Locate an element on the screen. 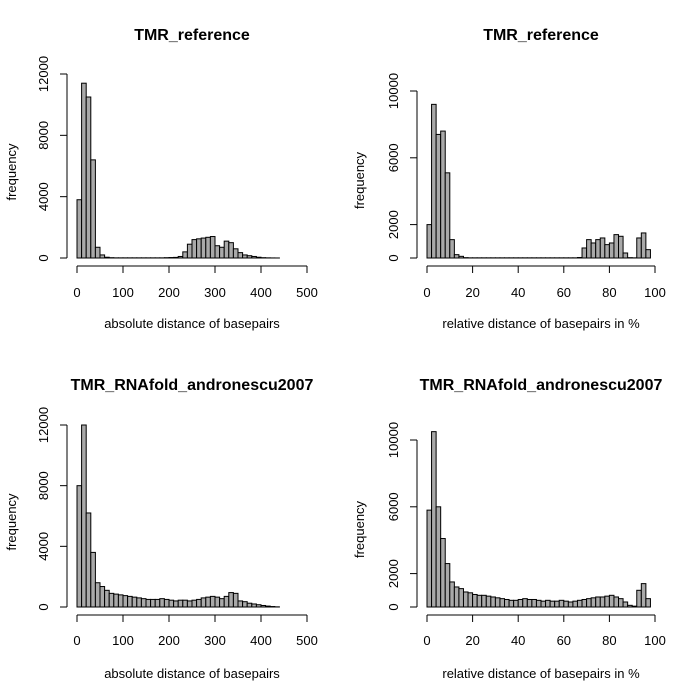 Image resolution: width=699 pixels, height=699 pixels. y-tick-label: 2000 is located at coordinates (393, 224).